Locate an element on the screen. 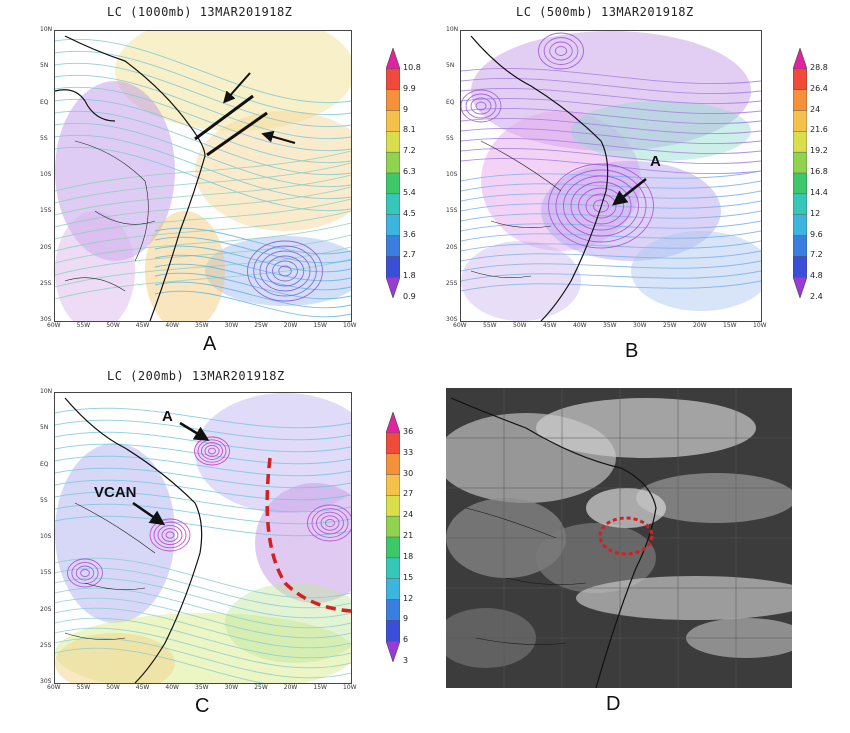  colorbar-tick-label: 24 is located at coordinates (408, 515).